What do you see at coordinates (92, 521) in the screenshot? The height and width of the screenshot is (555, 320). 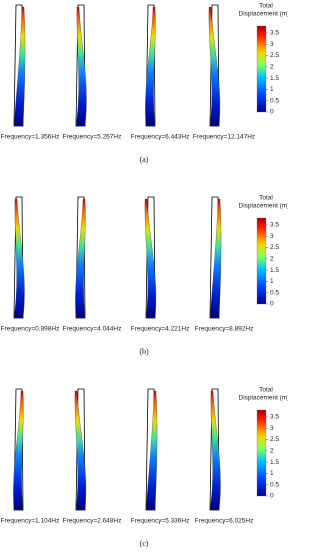 I see `frequency-label: Frequency=2.648Hz` at bounding box center [92, 521].